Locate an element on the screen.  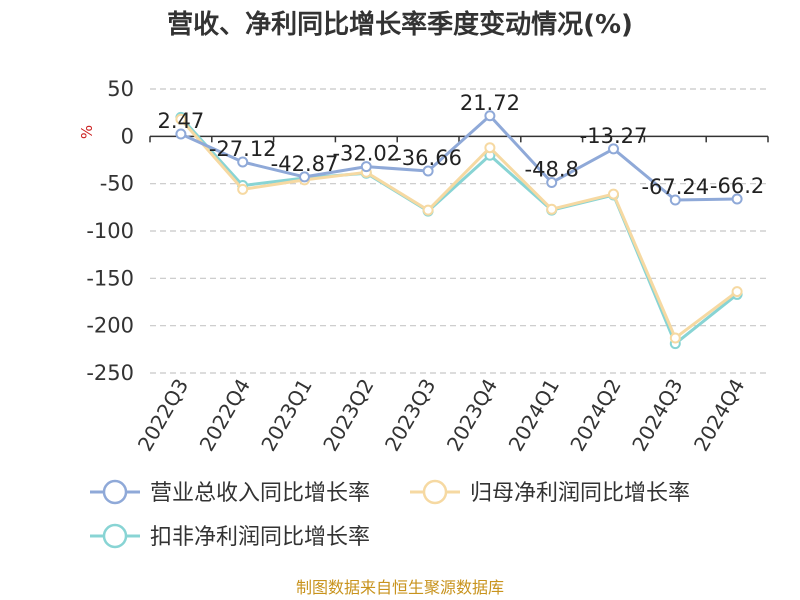
legend-label: 归母净利润同比增长率 is located at coordinates (580, 493).